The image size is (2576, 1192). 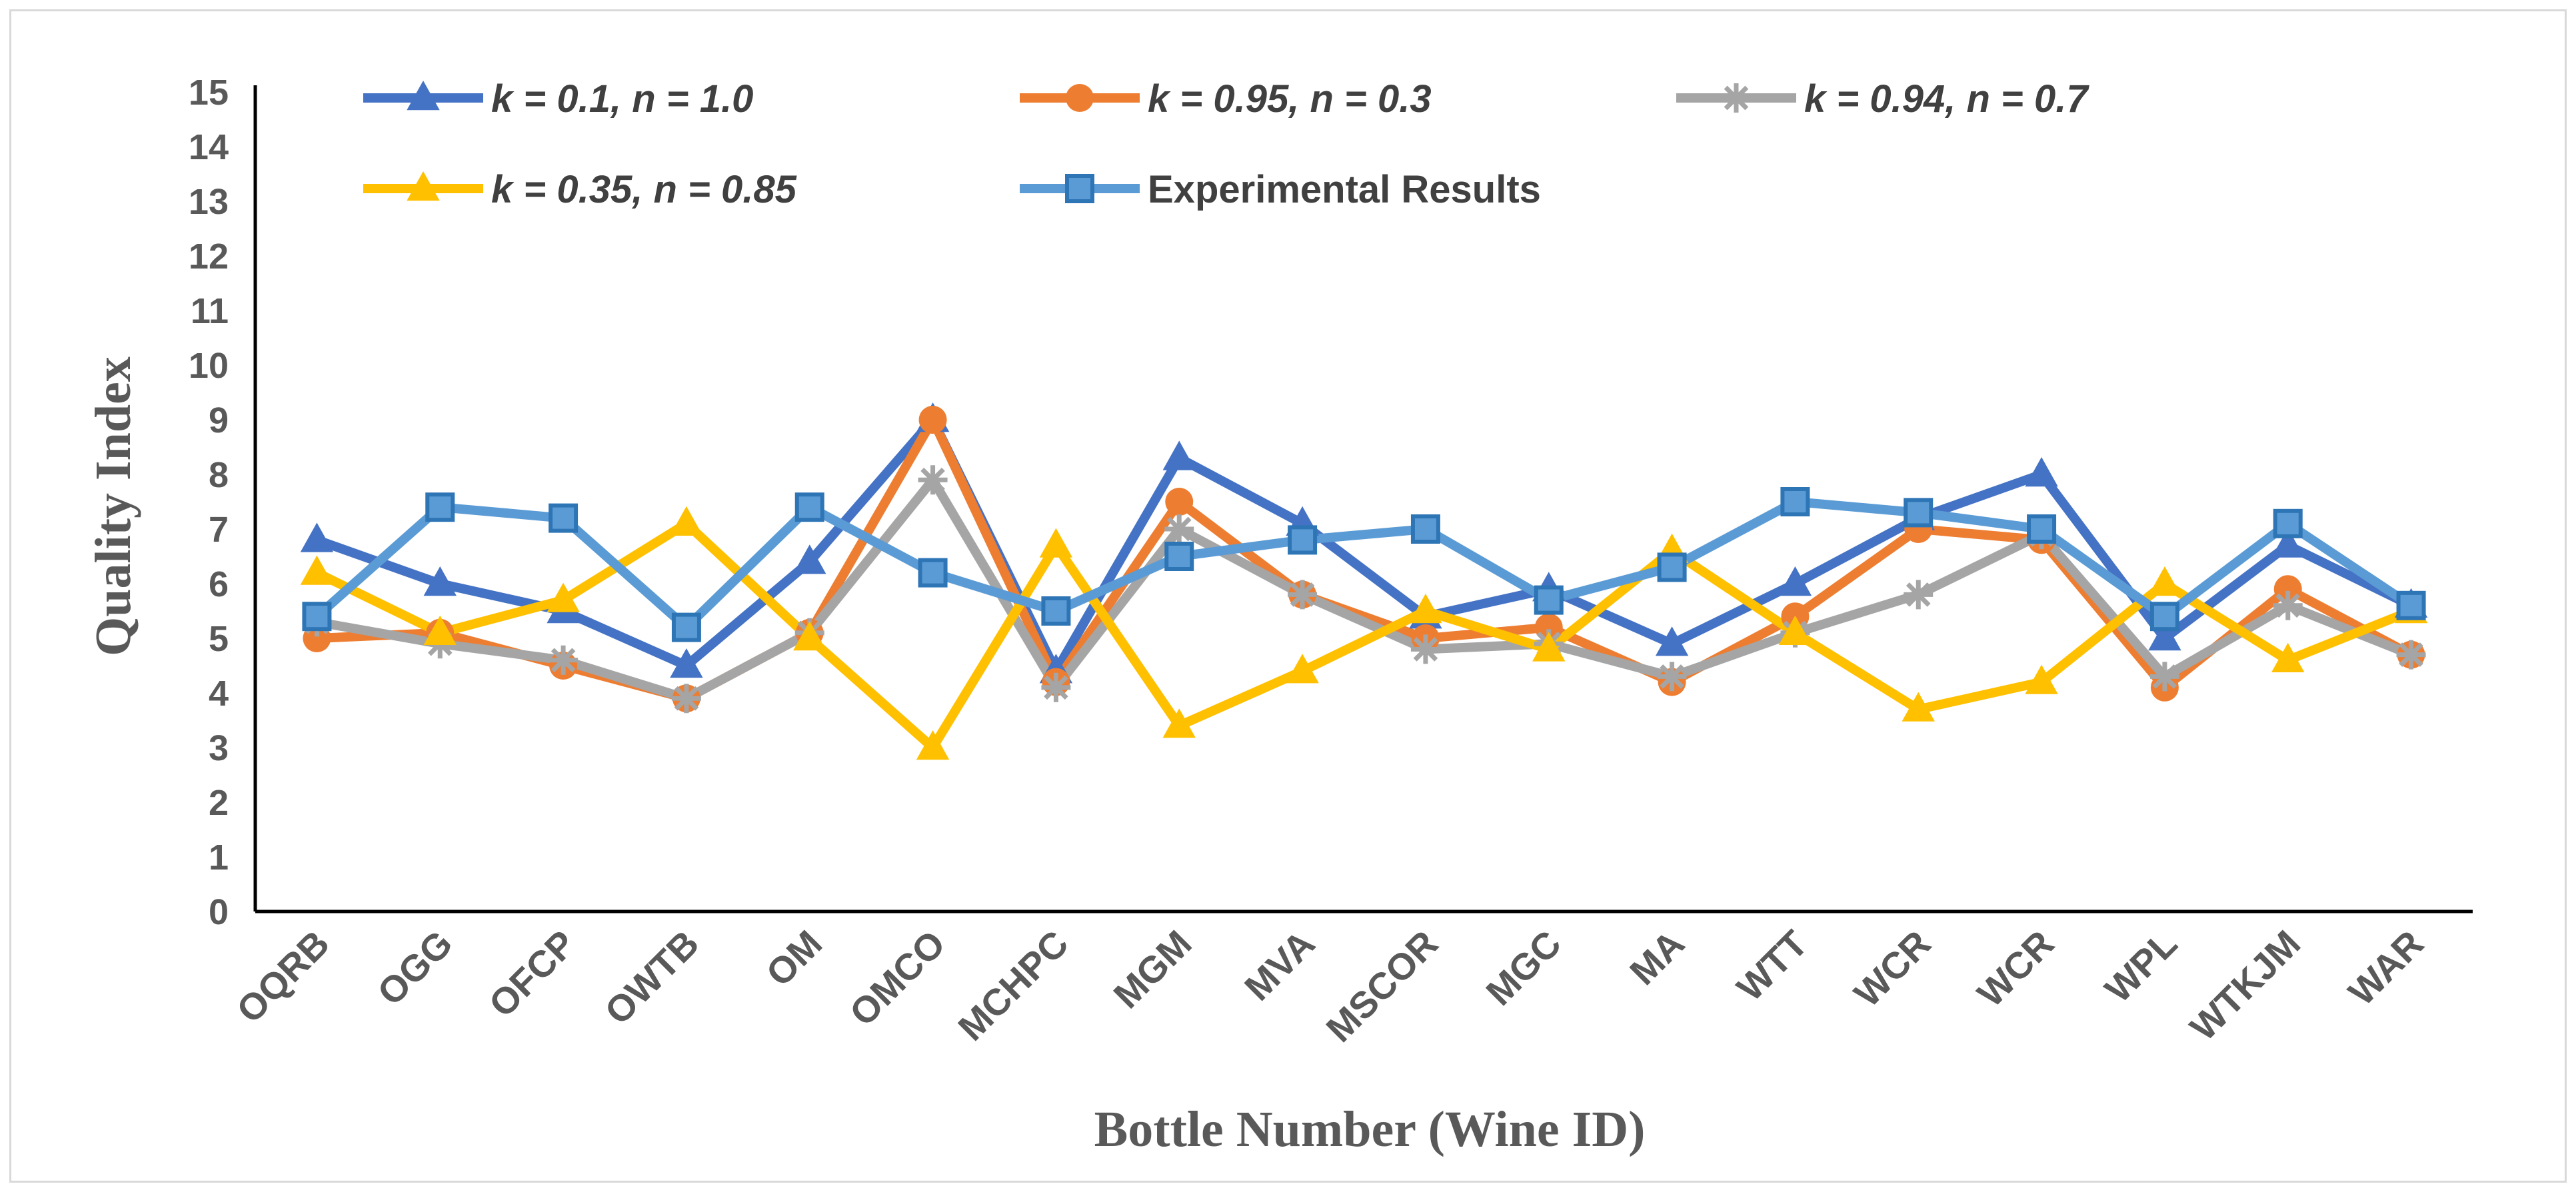 What do you see at coordinates (209, 93) in the screenshot?
I see `y-tick-label: 15` at bounding box center [209, 93].